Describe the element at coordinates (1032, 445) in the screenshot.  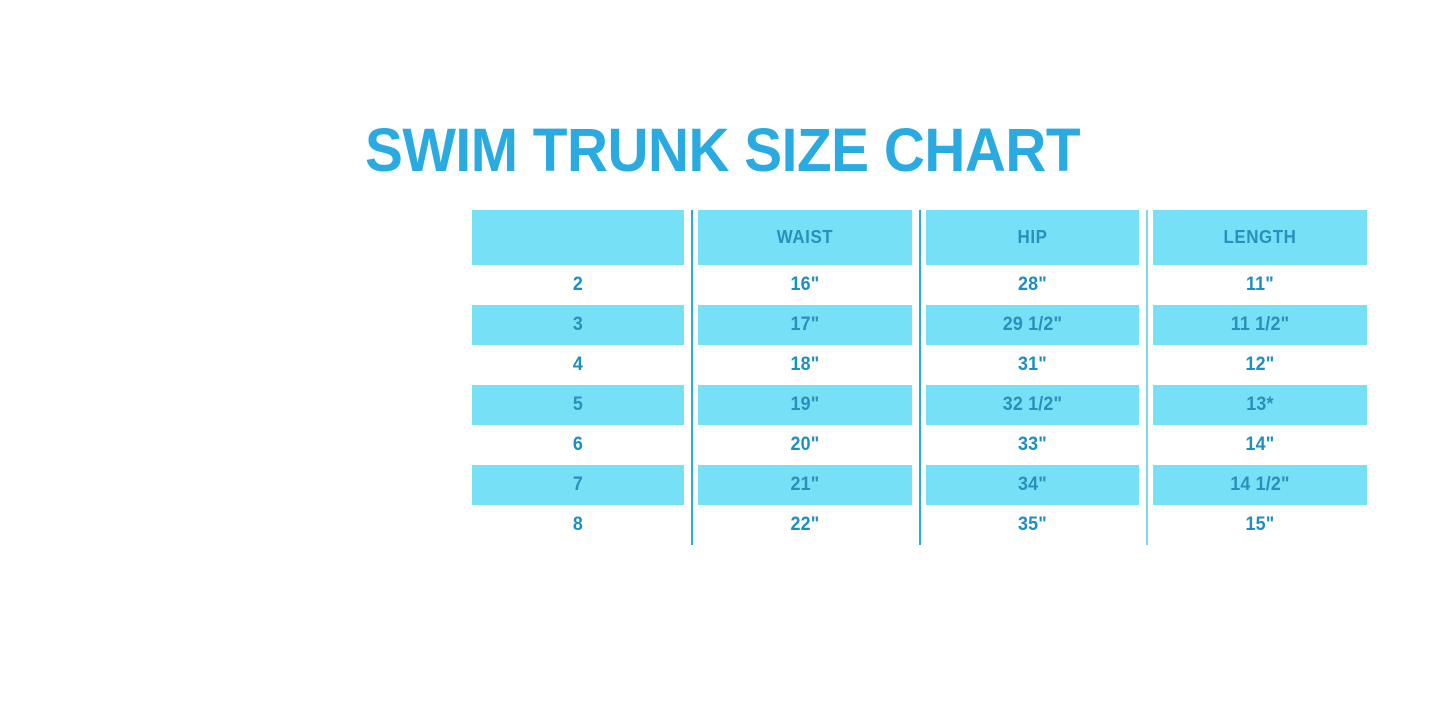
I see `cell-hip: 33"` at that location.